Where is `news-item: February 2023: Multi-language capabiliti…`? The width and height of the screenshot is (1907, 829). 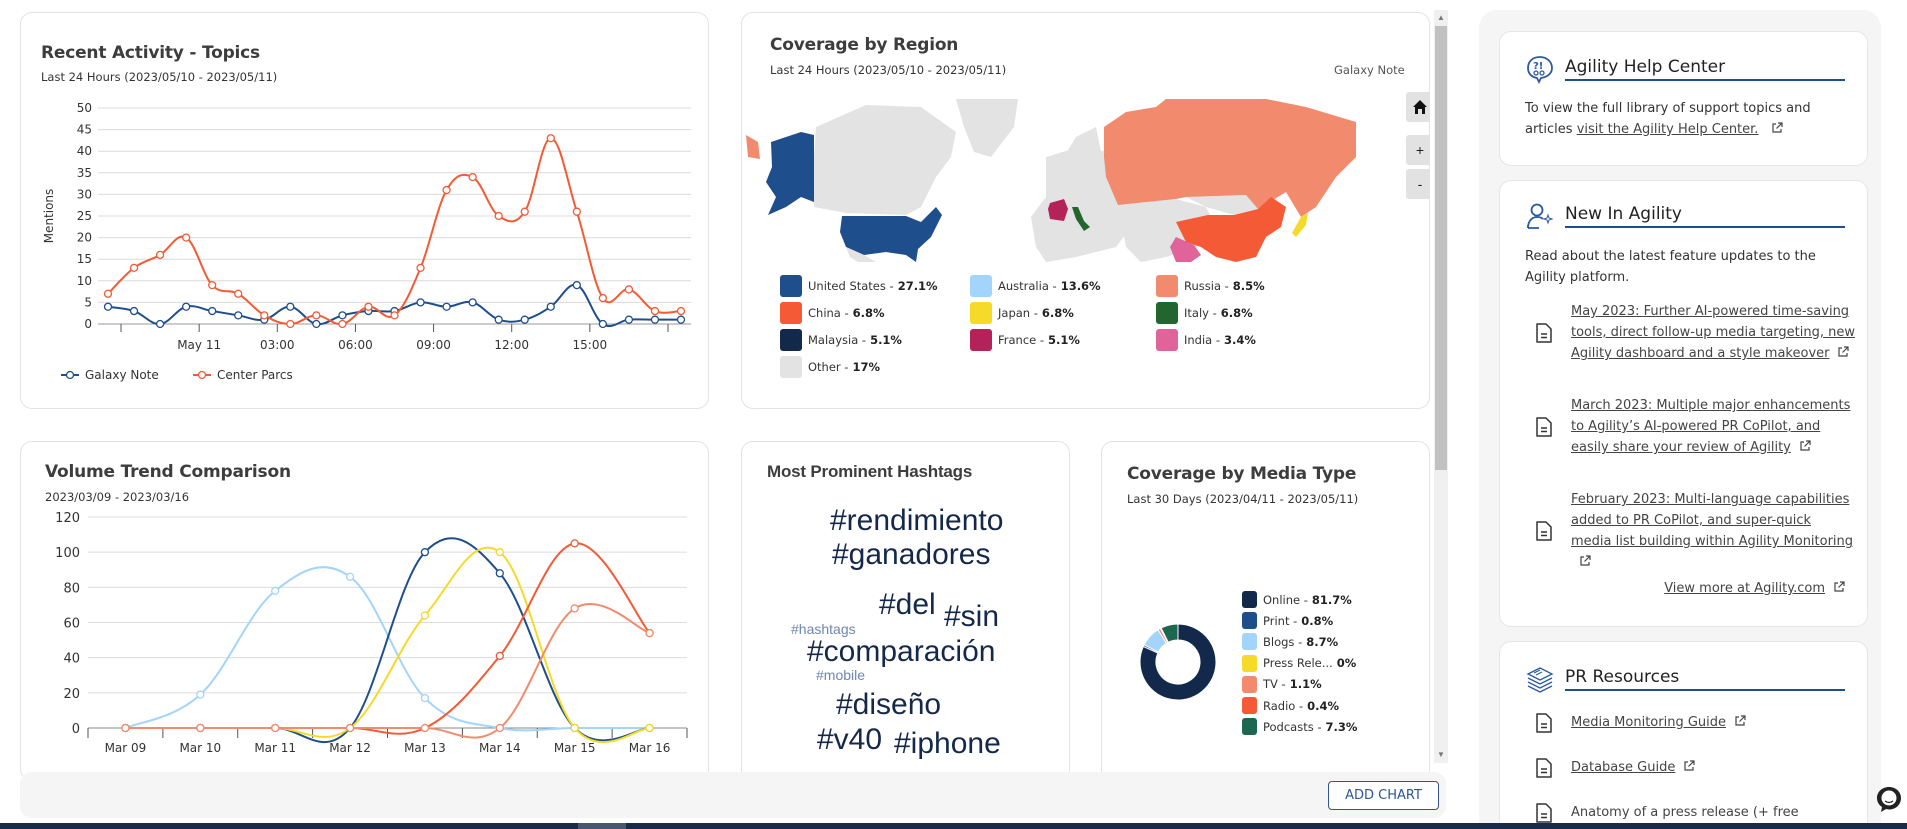 news-item: February 2023: Multi-language capabiliti… is located at coordinates (1690, 531).